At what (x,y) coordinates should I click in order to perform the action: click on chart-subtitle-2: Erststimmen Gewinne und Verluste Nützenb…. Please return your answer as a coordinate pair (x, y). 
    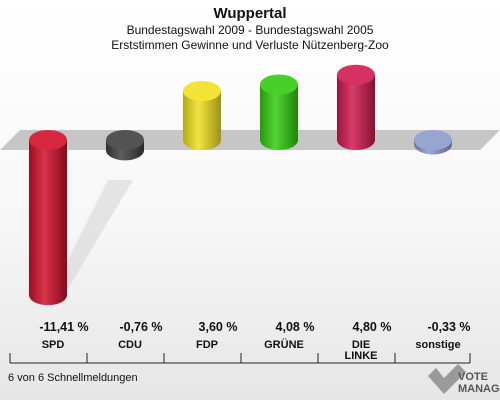
    Looking at the image, I should click on (250, 45).